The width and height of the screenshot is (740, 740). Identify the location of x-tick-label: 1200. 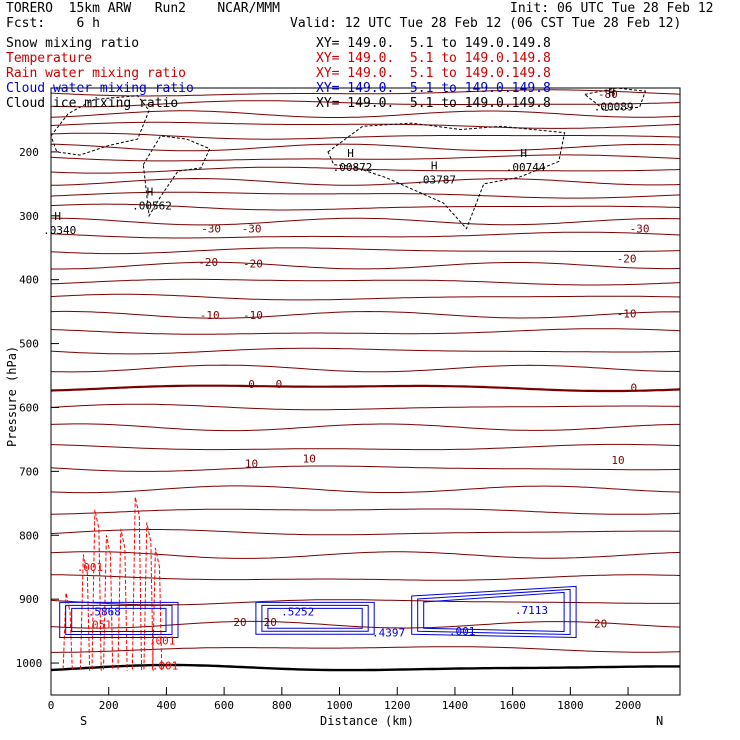
(397, 705).